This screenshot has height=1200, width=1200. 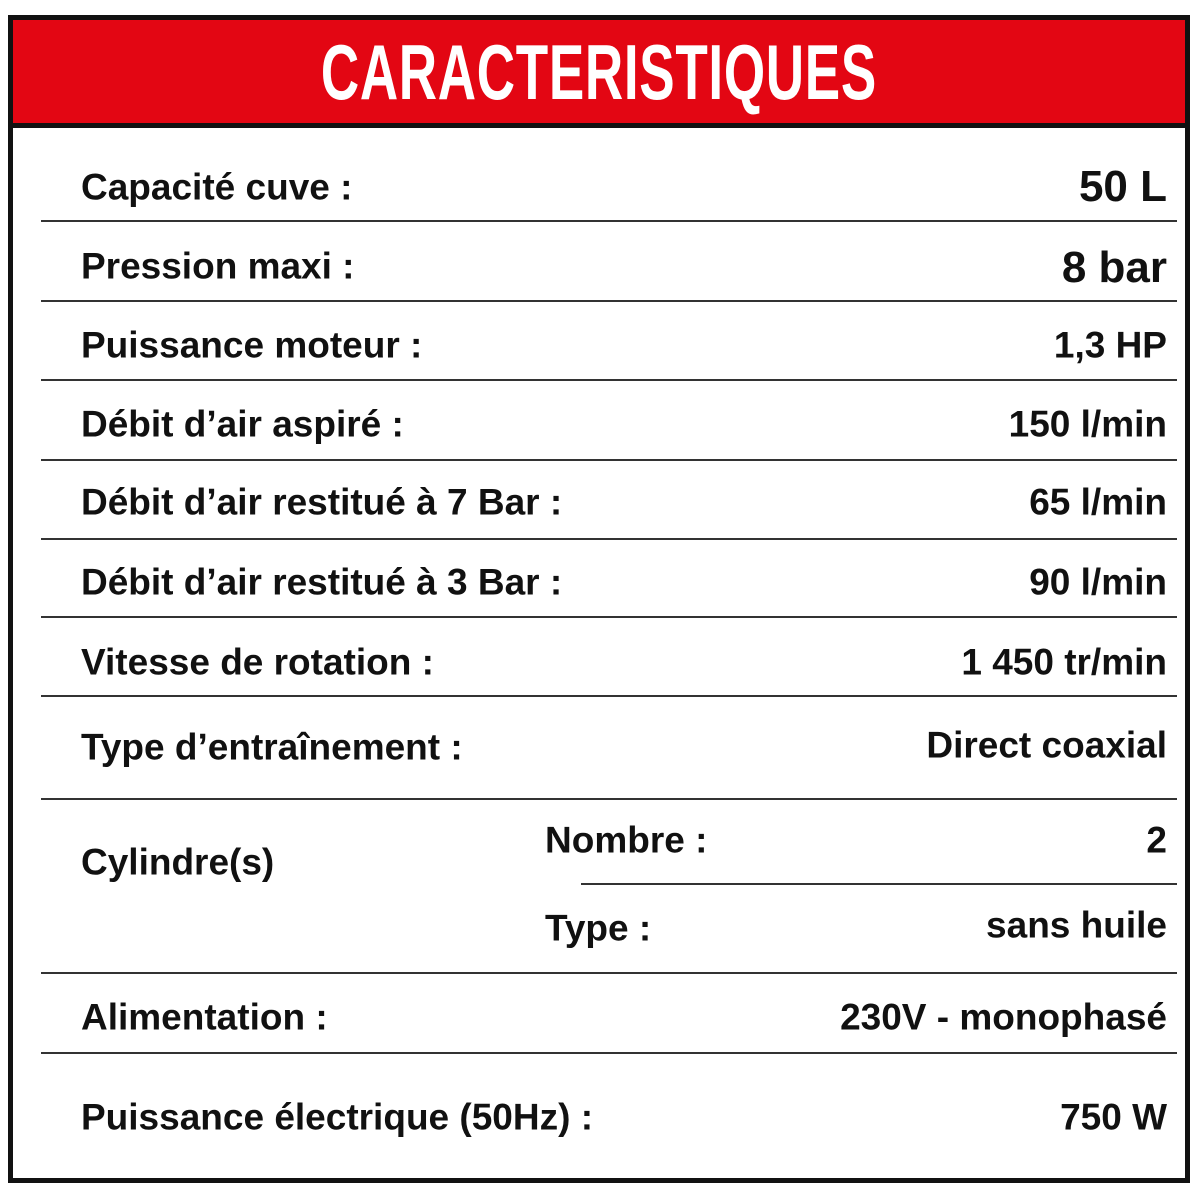 What do you see at coordinates (879, 884) in the screenshot?
I see `sub-divider` at bounding box center [879, 884].